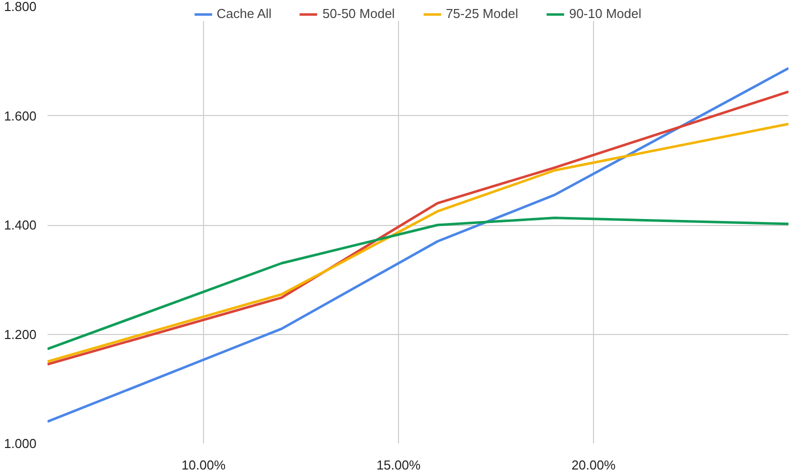 This screenshot has width=792, height=475. Describe the element at coordinates (358, 13) in the screenshot. I see `legend-label: 50-50 Model` at that location.